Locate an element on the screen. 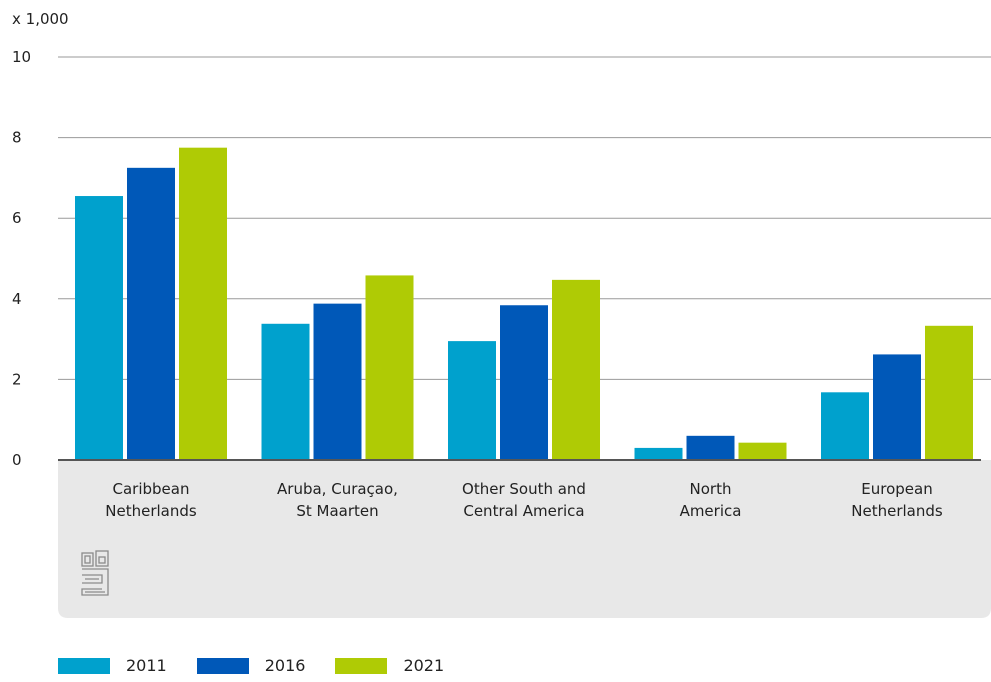 This screenshot has width=991, height=682. legend-swatch-2011 is located at coordinates (84, 665).